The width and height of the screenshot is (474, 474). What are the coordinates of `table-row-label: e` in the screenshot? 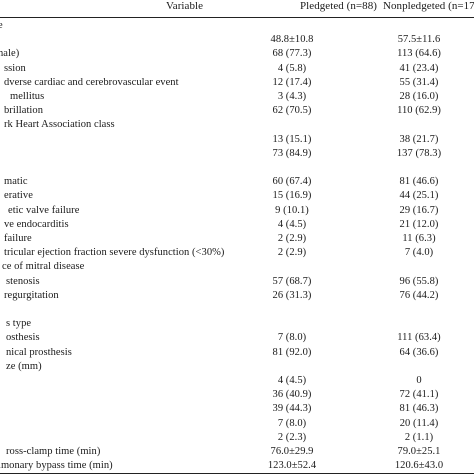 It's located at (1, 25).